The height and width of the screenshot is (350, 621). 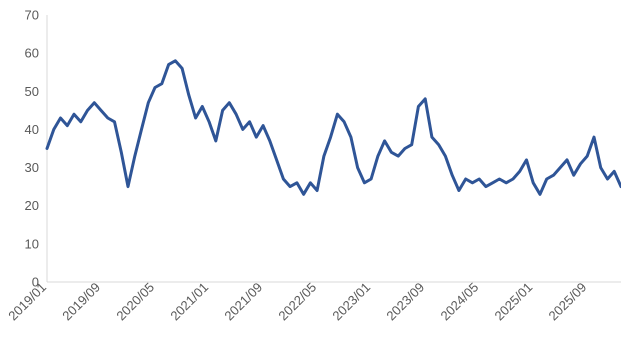 I want to click on x-tick-label: 2021/01, so click(x=189, y=302).